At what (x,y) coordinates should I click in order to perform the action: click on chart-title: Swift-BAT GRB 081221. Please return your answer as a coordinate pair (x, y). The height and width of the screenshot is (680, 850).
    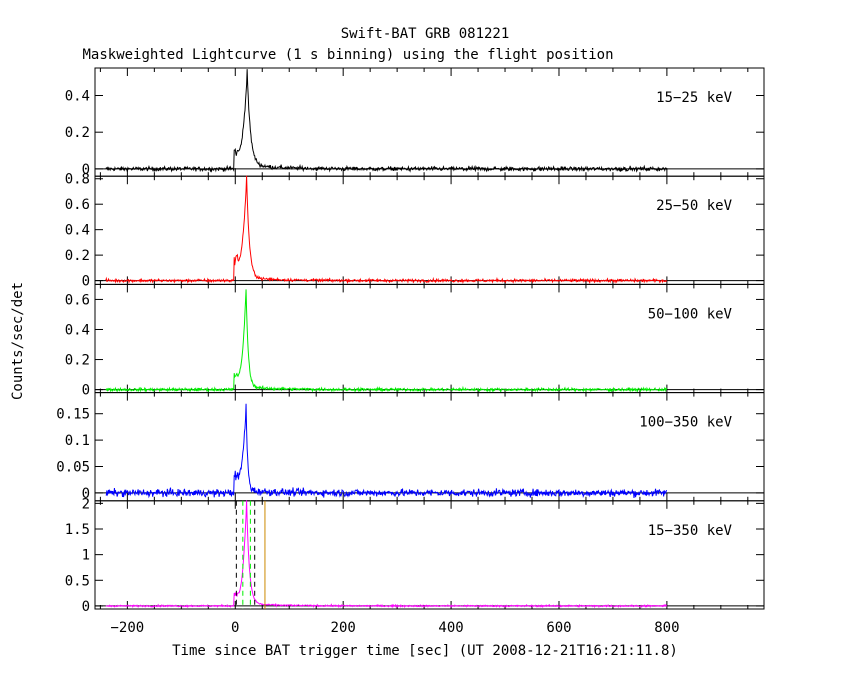
    Looking at the image, I should click on (425, 34).